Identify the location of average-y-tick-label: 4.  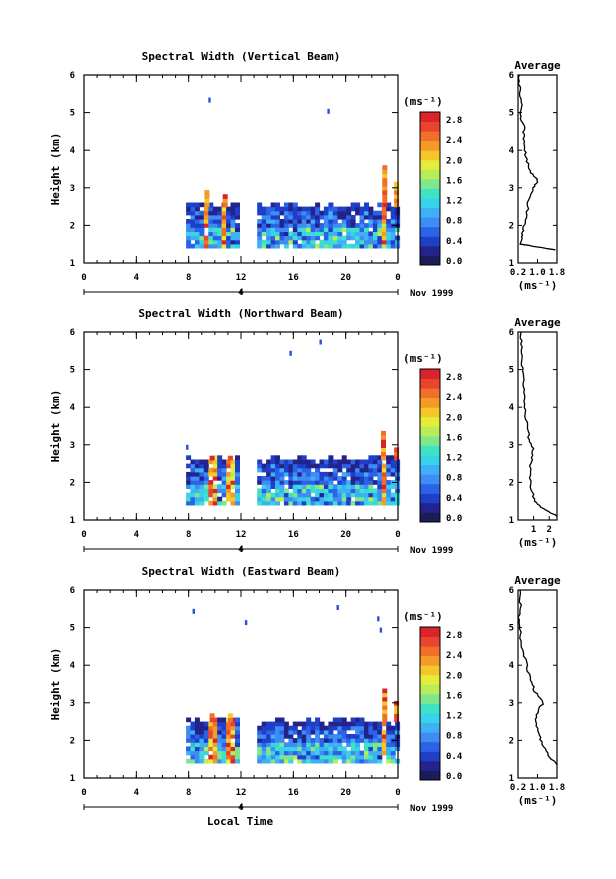
(512, 408).